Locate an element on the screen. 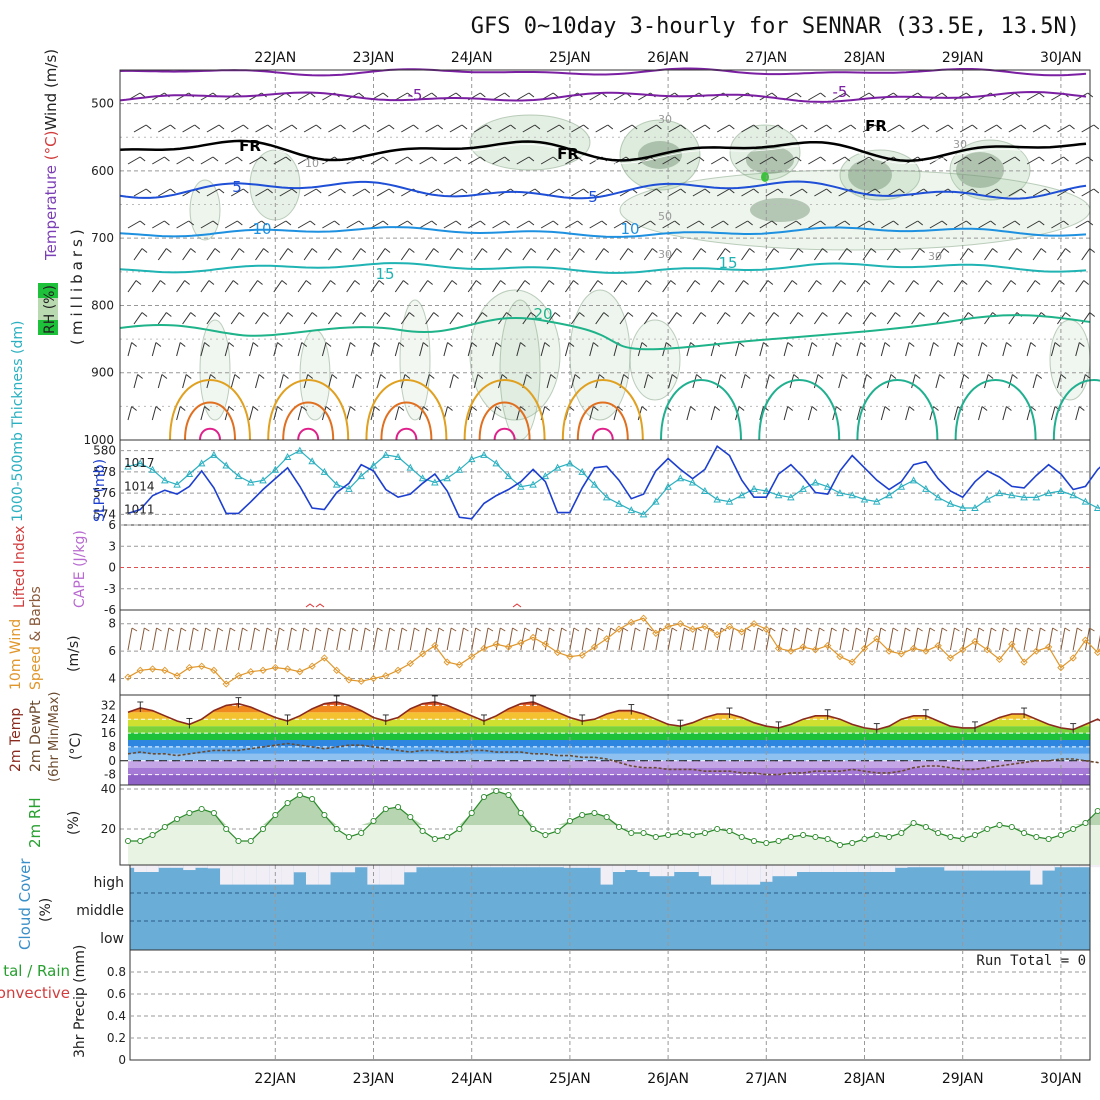  axis-tick-label: 900 is located at coordinates (102, 373).